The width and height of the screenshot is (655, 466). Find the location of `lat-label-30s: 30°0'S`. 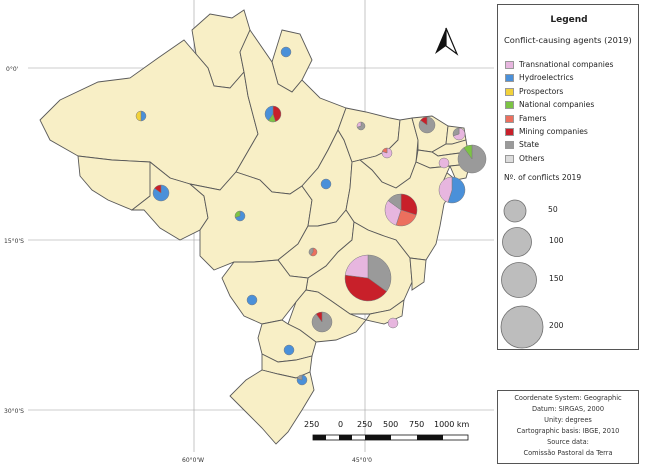

lat-label-30s: 30°0'S is located at coordinates (14, 411).